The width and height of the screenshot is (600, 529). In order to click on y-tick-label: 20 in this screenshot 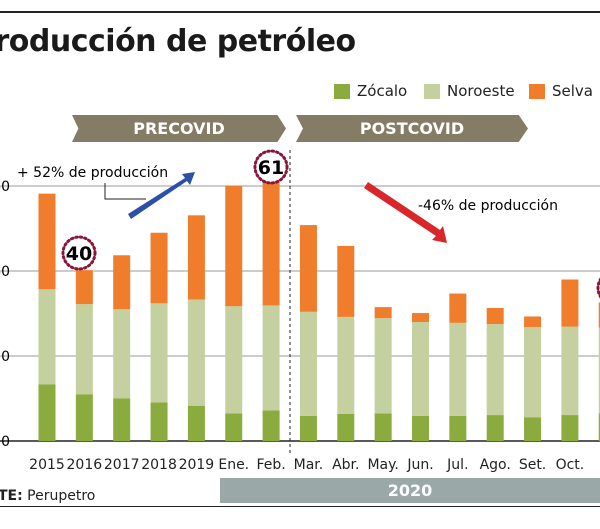, I will do `click(5, 357)`.